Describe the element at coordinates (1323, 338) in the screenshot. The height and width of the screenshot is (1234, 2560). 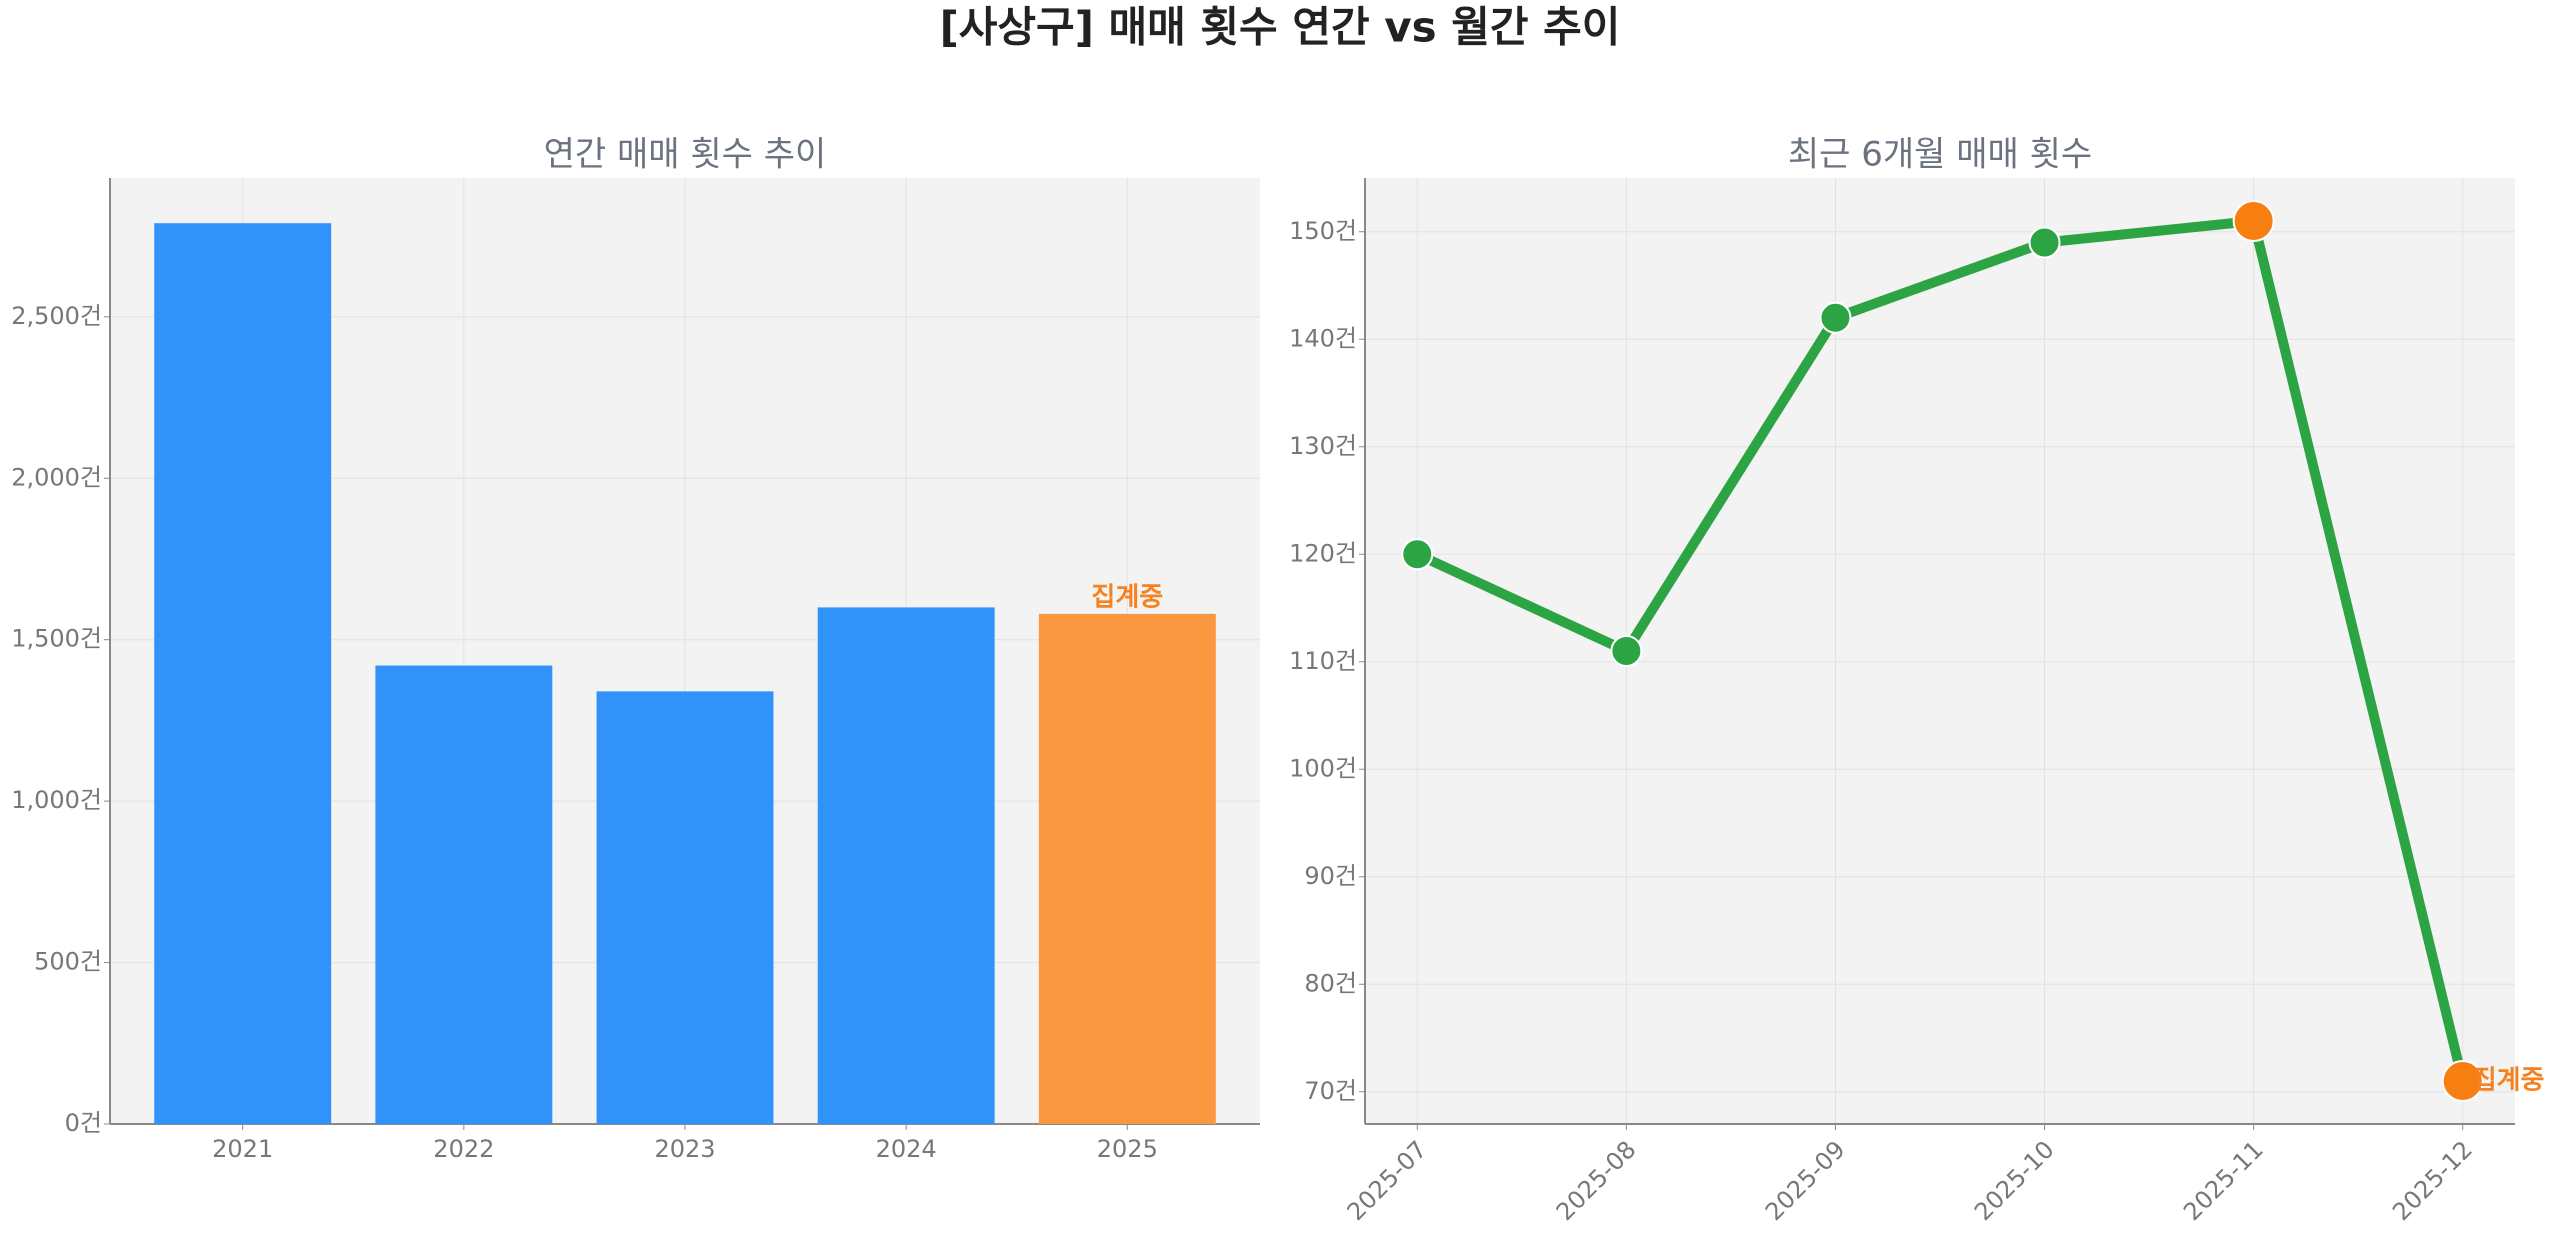
I see `y-tick-label: 140건` at that location.